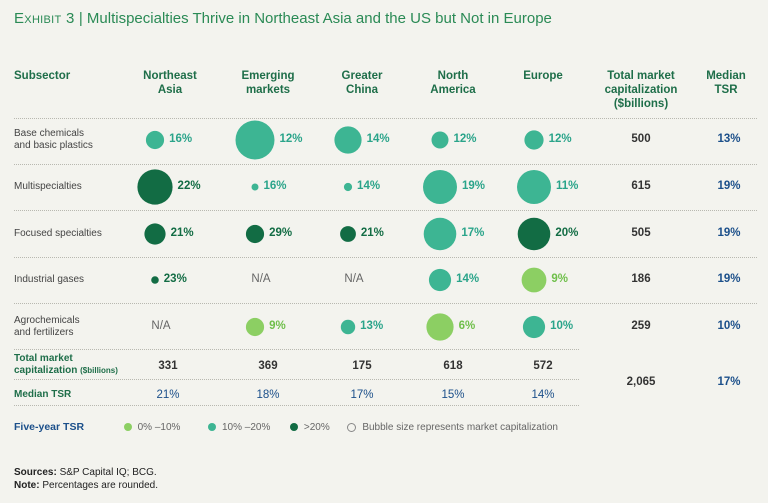 Image resolution: width=768 pixels, height=503 pixels. Describe the element at coordinates (175, 279) in the screenshot. I see `tsr-label: 23%` at that location.